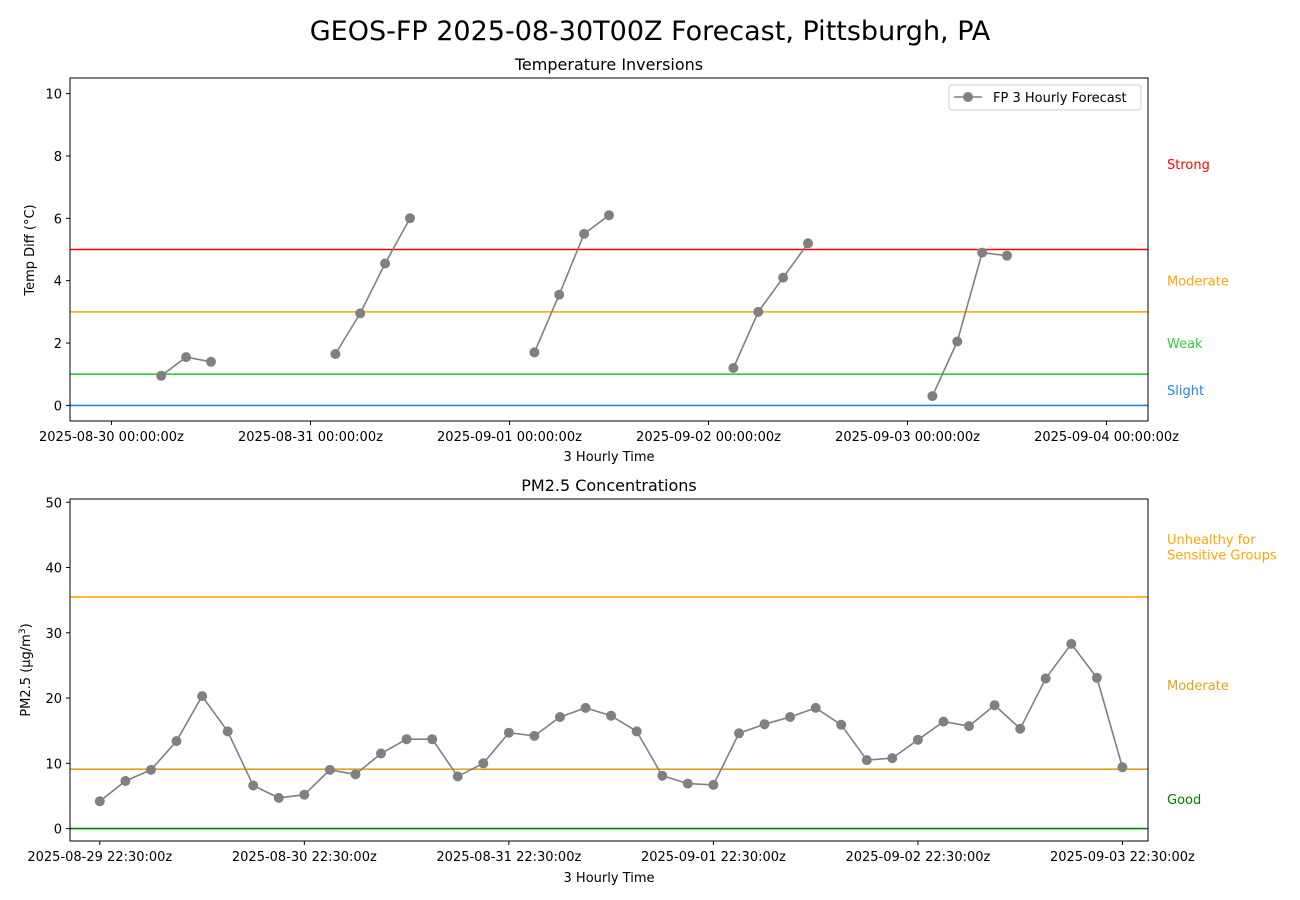 Image resolution: width=1300 pixels, height=900 pixels. What do you see at coordinates (1211, 540) in the screenshot?
I see `category-label: Unhealthy for` at bounding box center [1211, 540].